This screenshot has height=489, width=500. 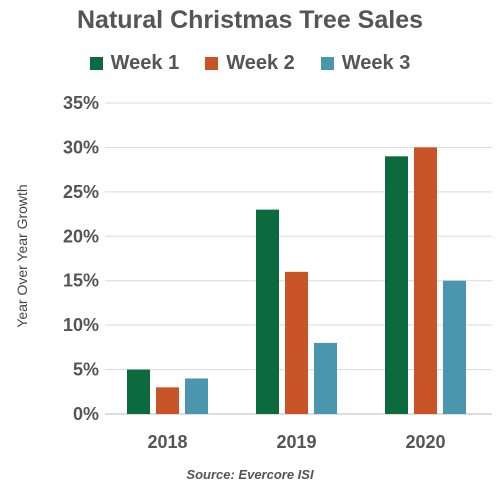 I want to click on legend-item-week-1: Week 1, so click(x=134, y=63).